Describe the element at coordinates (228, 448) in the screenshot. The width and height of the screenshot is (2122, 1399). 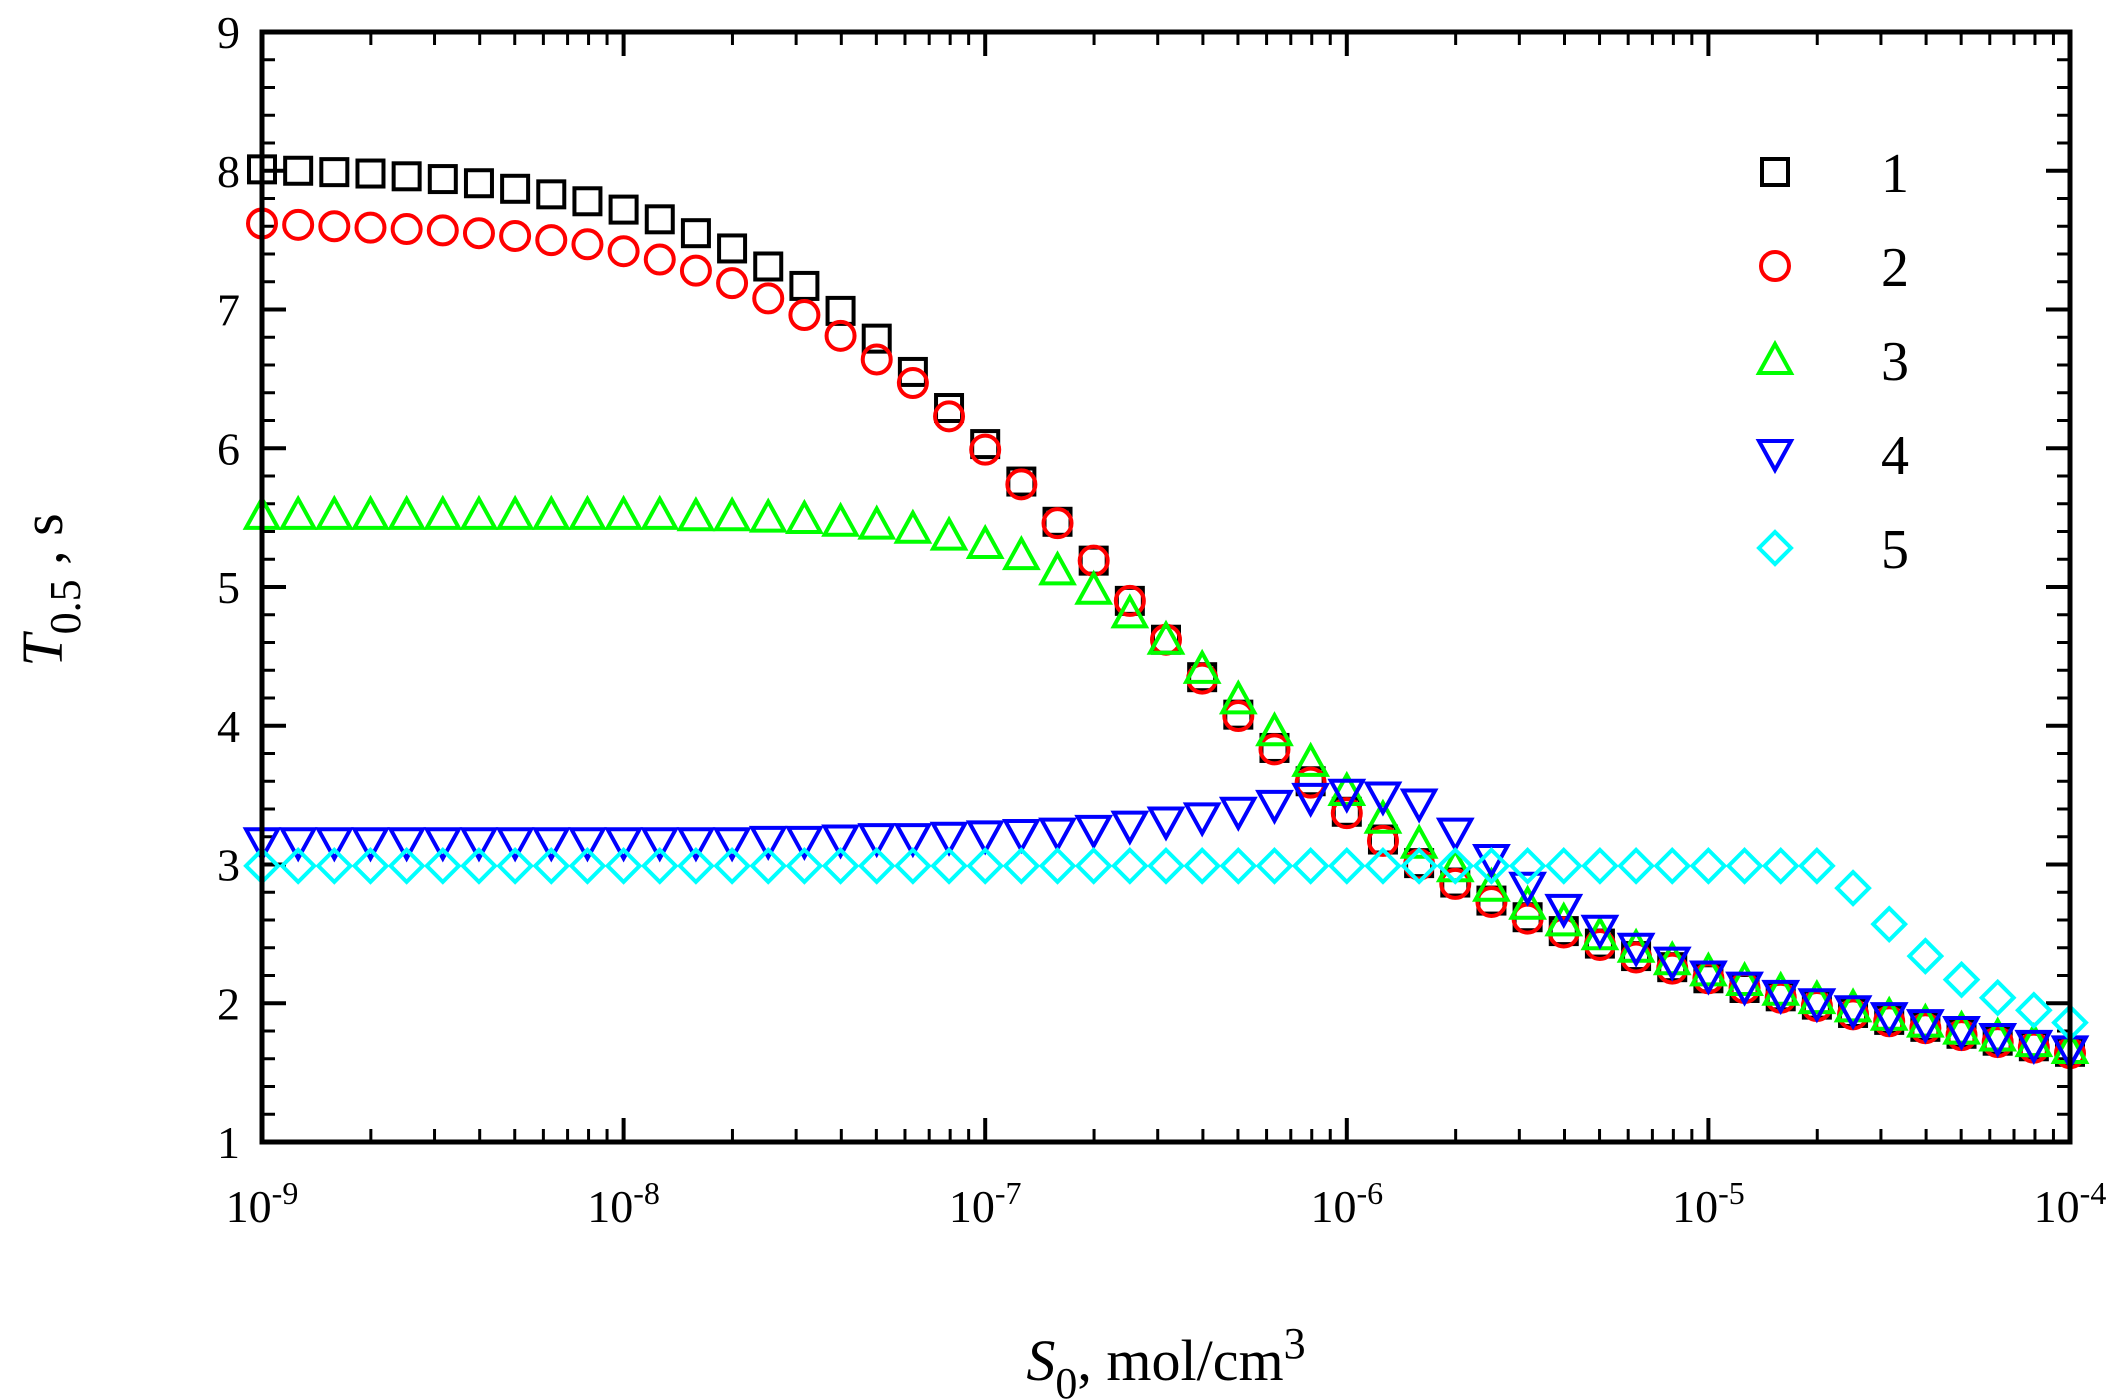
I see `y-tick-label: 6` at that location.